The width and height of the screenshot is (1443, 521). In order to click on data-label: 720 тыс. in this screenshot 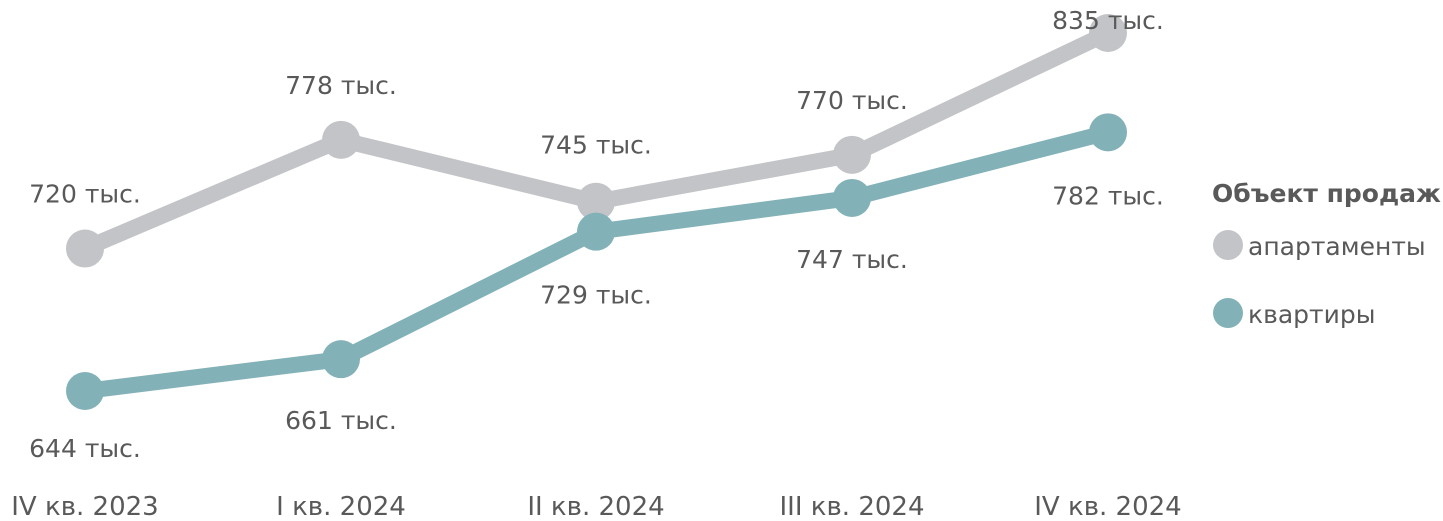, I will do `click(85, 194)`.